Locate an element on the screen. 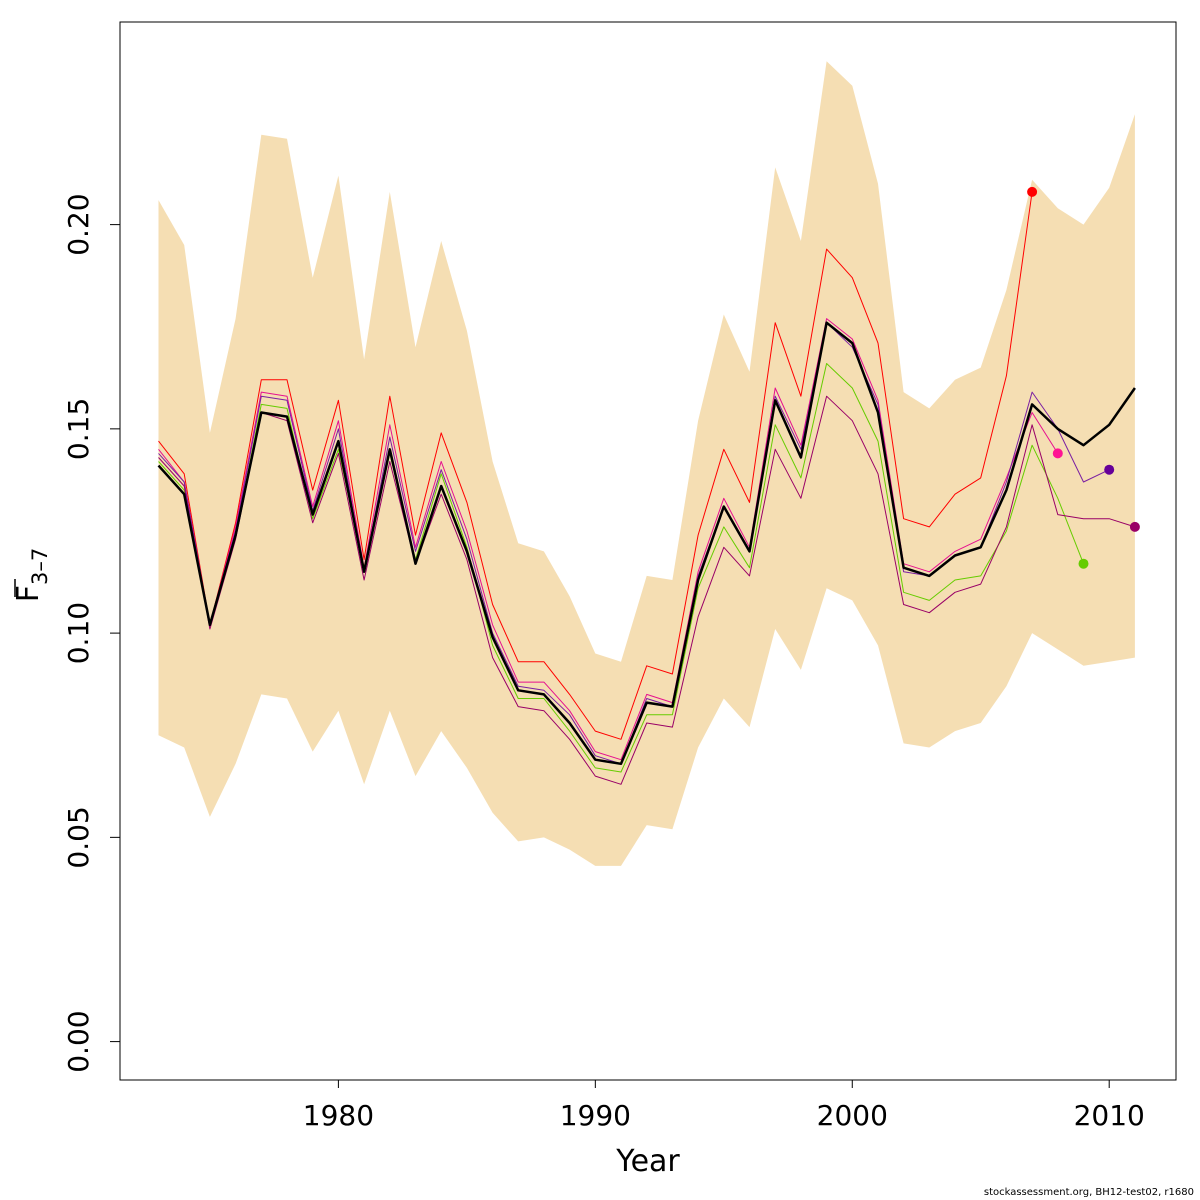  y-axis: 0.00 0.05 0.10 0.15 0.20 is located at coordinates (91, 633).